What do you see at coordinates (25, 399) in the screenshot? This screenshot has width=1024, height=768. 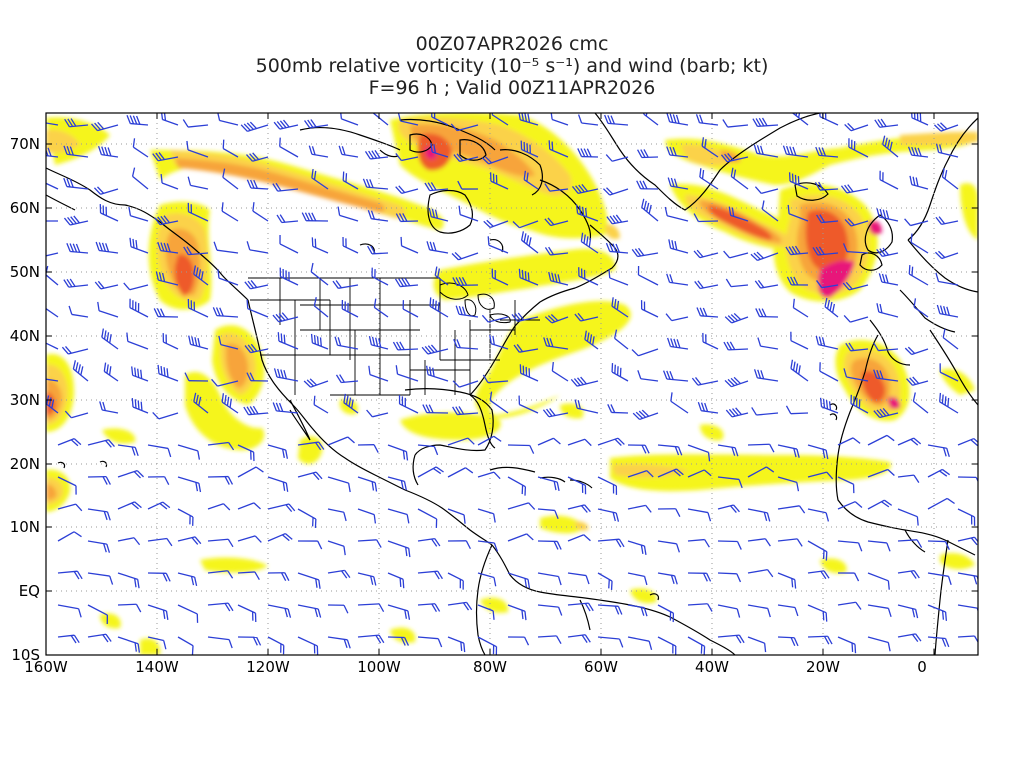 I see `latitude-labels: 70N 60N 50N 40N 30N 20N 10N EQ 10S` at bounding box center [25, 399].